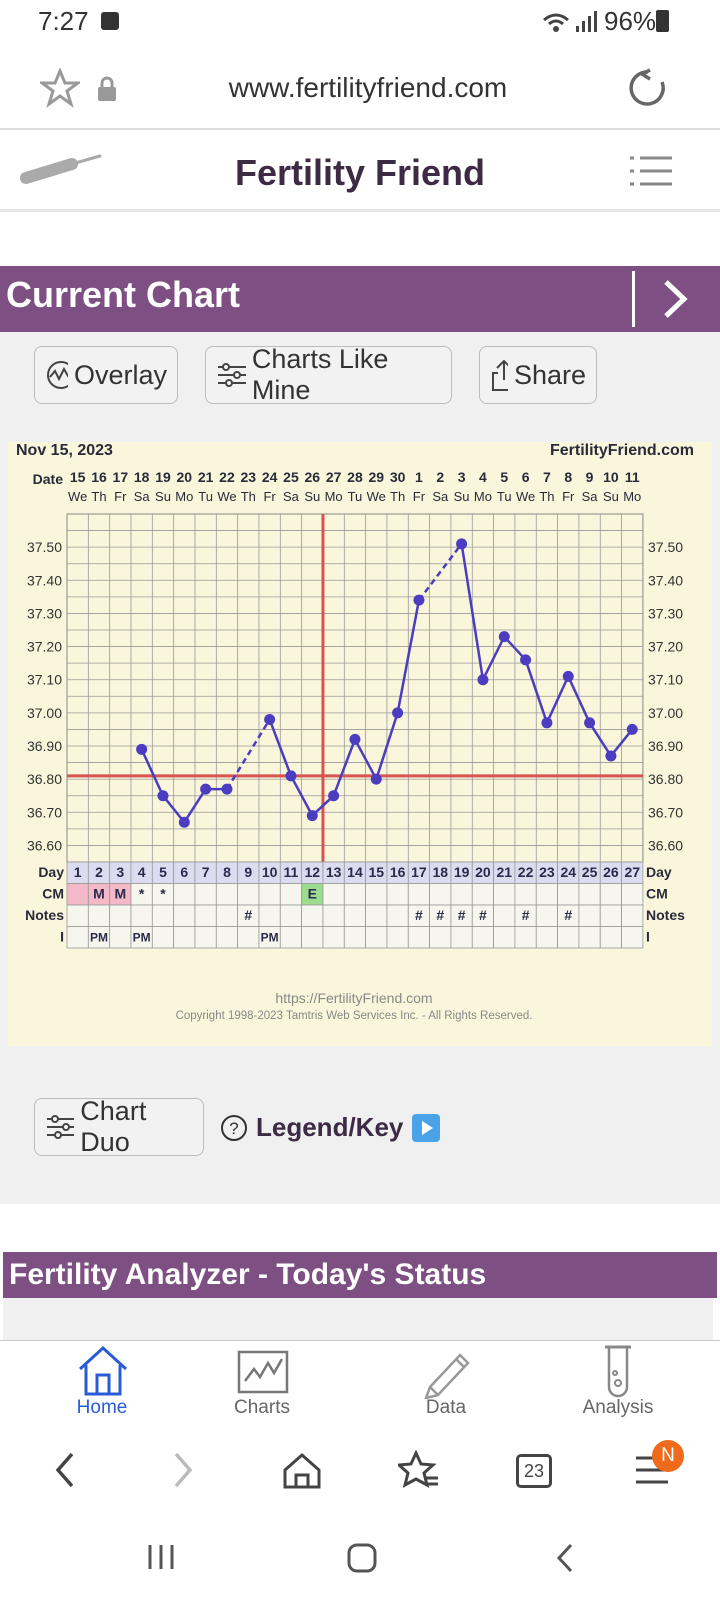 Image resolution: width=720 pixels, height=1600 pixels. What do you see at coordinates (590, 496) in the screenshot?
I see `weekday-label: Sa` at bounding box center [590, 496].